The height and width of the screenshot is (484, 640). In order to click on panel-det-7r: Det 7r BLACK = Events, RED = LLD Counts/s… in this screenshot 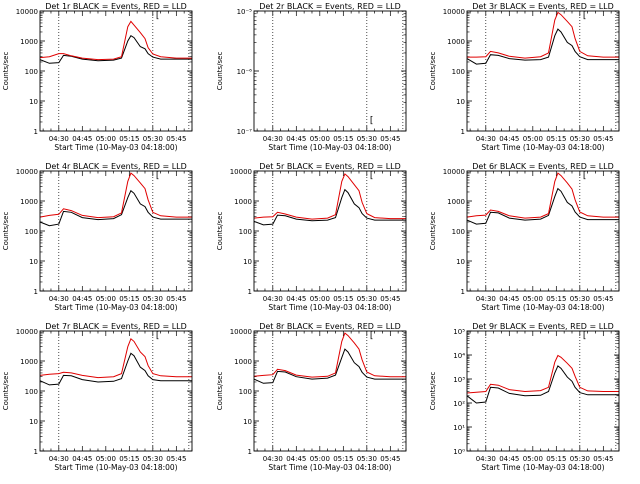, I will do `click(97, 397)`.